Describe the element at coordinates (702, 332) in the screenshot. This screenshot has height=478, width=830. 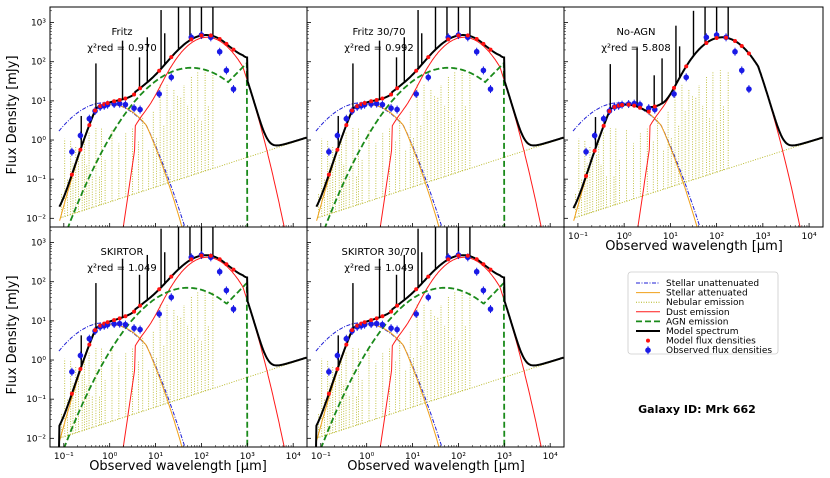
I see `legend-label-model: Model spectrum` at that location.